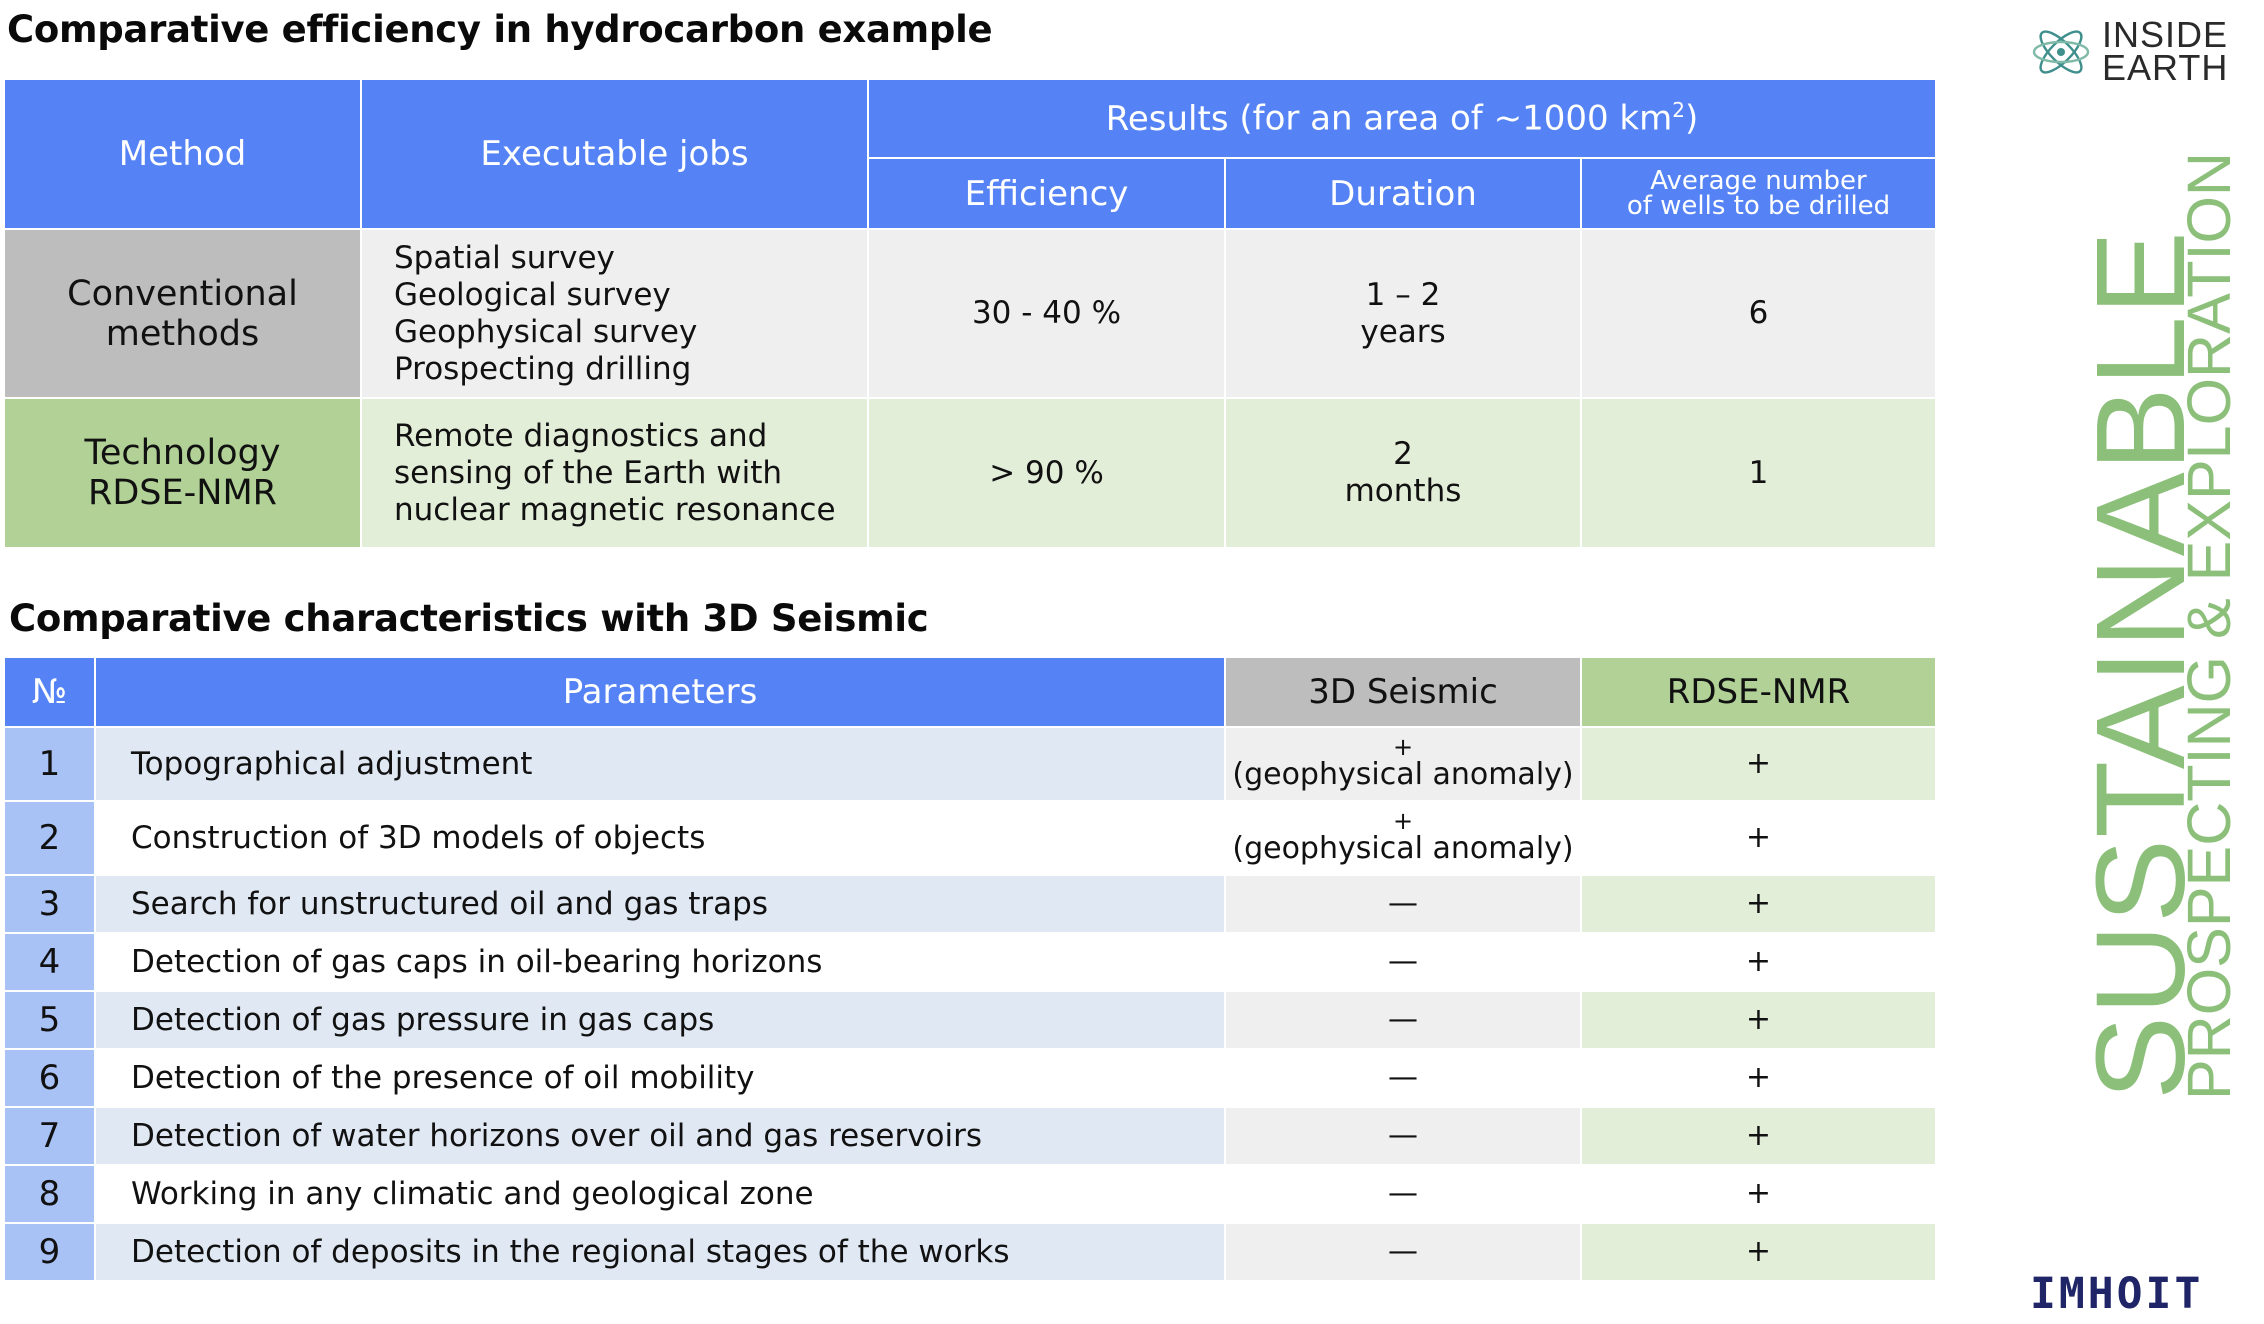 This screenshot has width=2264, height=1324. What do you see at coordinates (1046, 473) in the screenshot?
I see `efficiency-technology: > 90 %` at bounding box center [1046, 473].